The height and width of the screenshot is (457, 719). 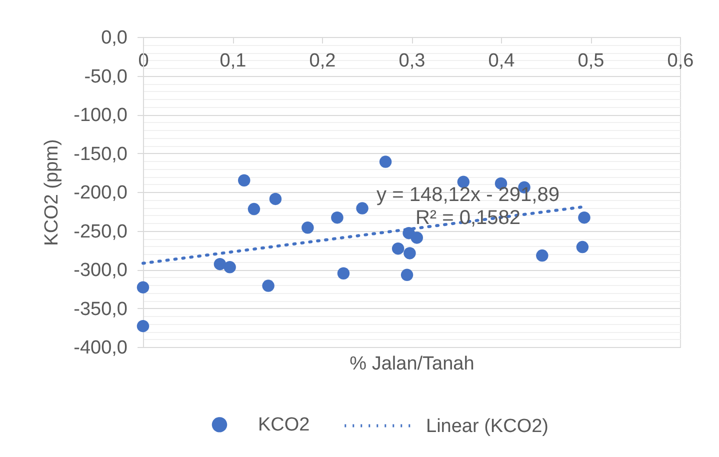 What do you see at coordinates (412, 61) in the screenshot?
I see `x-tick-label: 0,3` at bounding box center [412, 61].